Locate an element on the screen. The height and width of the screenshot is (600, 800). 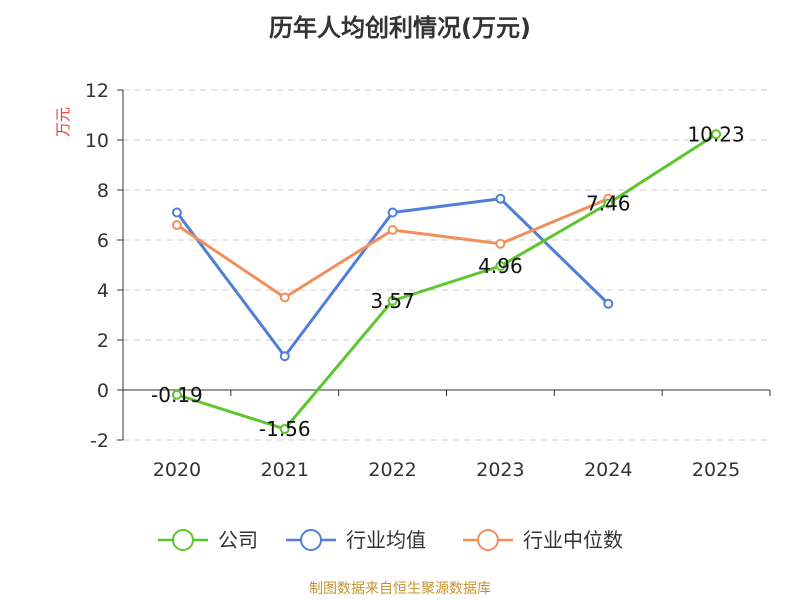
data-label: -1.56 is located at coordinates (285, 429).